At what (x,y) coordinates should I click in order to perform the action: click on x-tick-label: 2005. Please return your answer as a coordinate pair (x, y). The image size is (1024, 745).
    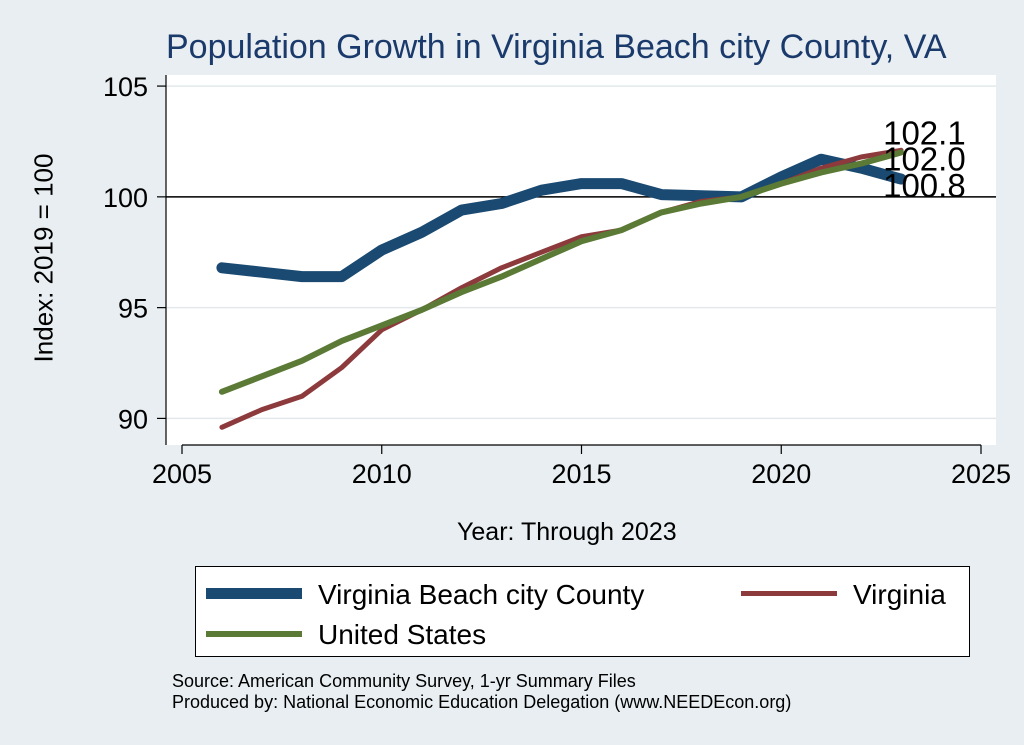
    Looking at the image, I should click on (182, 474).